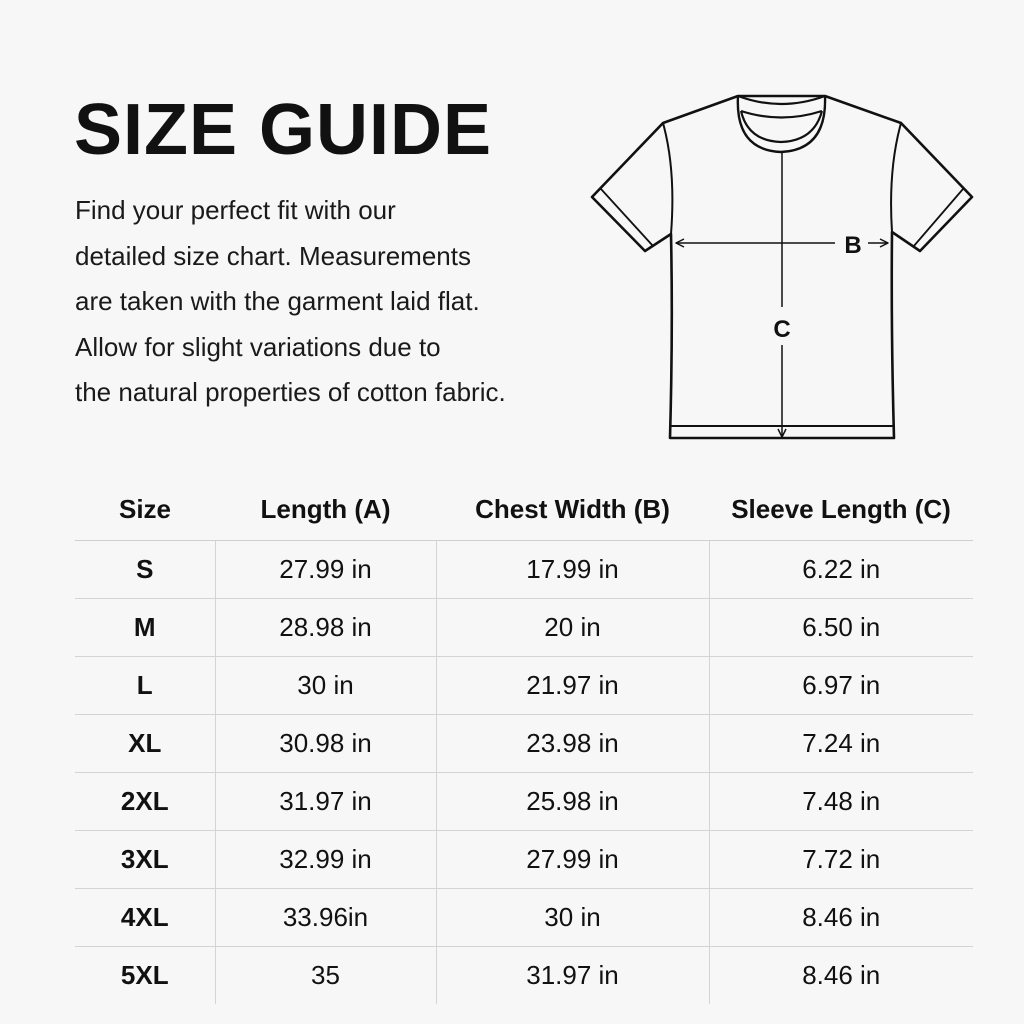 This screenshot has height=1024, width=1024. What do you see at coordinates (145, 801) in the screenshot?
I see `cell-size: 2XL` at bounding box center [145, 801].